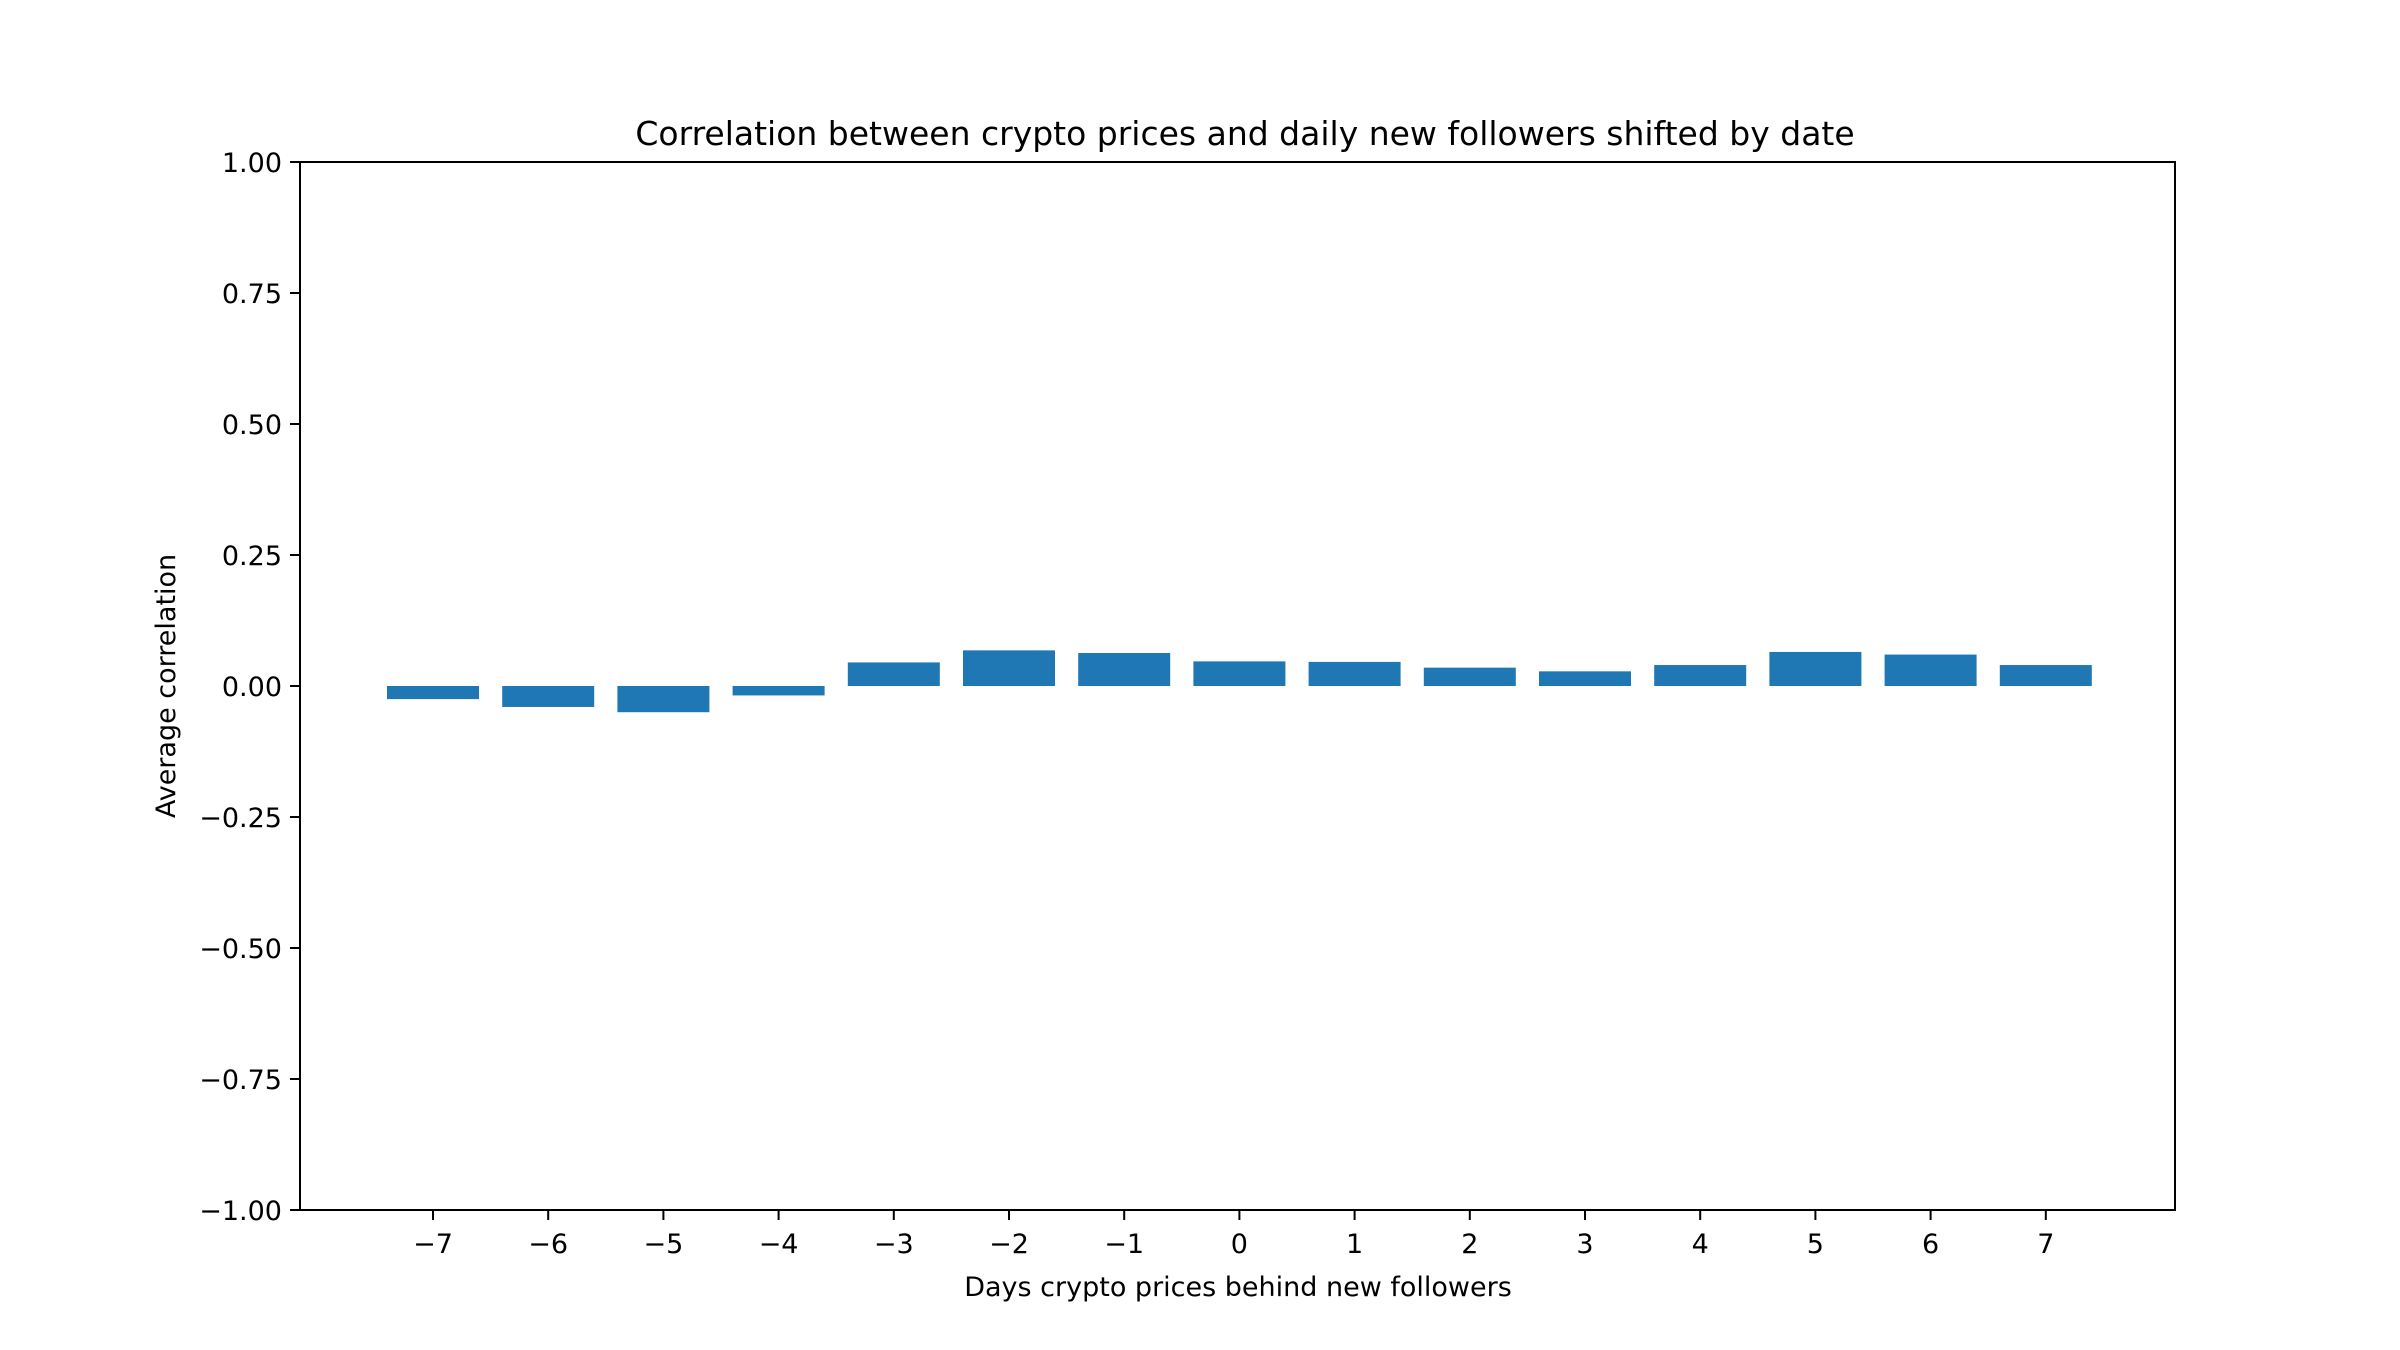  I want to click on y-tick-label: −0.25, so click(240, 818).